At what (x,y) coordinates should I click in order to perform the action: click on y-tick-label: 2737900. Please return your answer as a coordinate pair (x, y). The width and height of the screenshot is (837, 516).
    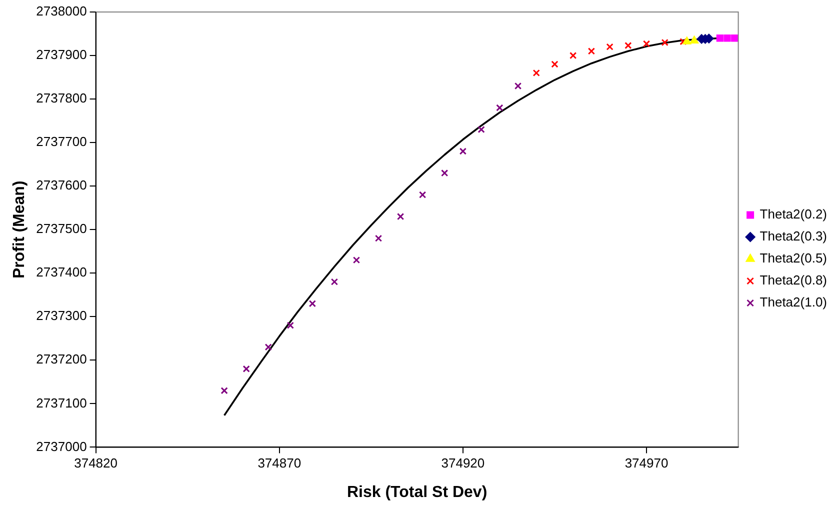
    Looking at the image, I should click on (61, 54).